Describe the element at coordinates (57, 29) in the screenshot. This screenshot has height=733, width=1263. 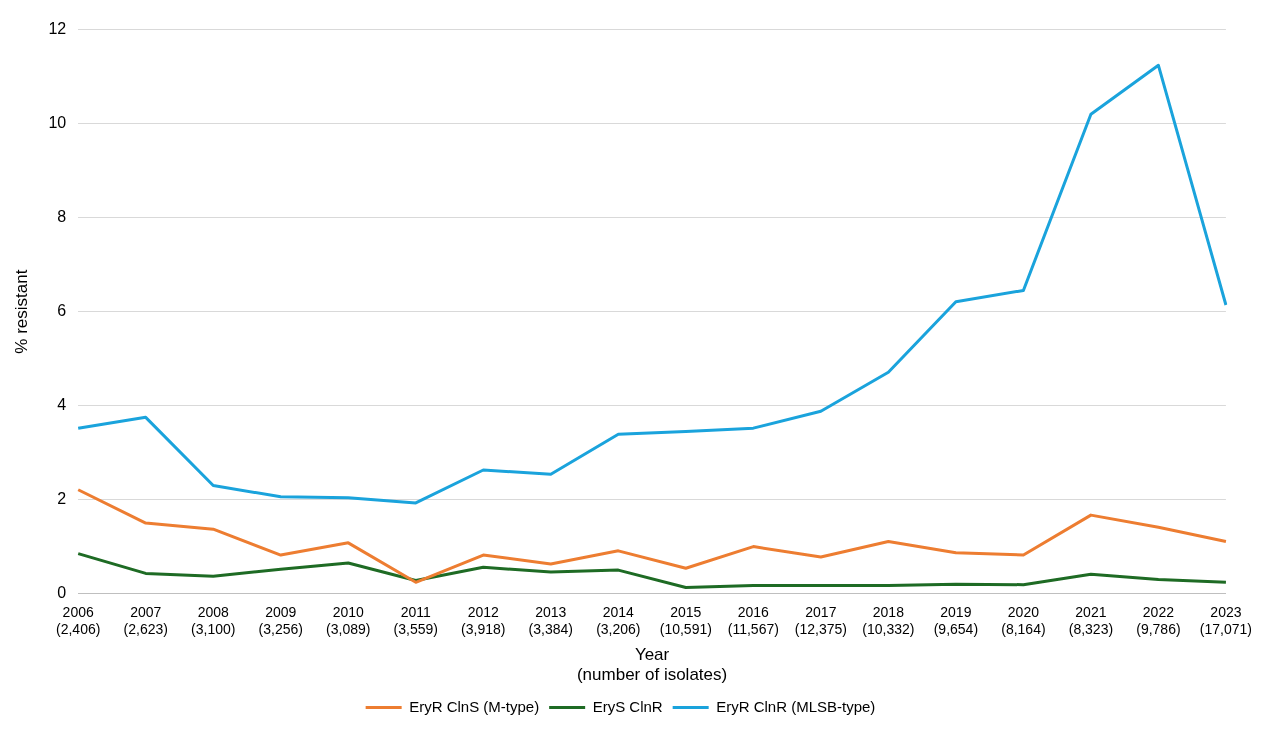
I see `y-tick-label: 12` at that location.